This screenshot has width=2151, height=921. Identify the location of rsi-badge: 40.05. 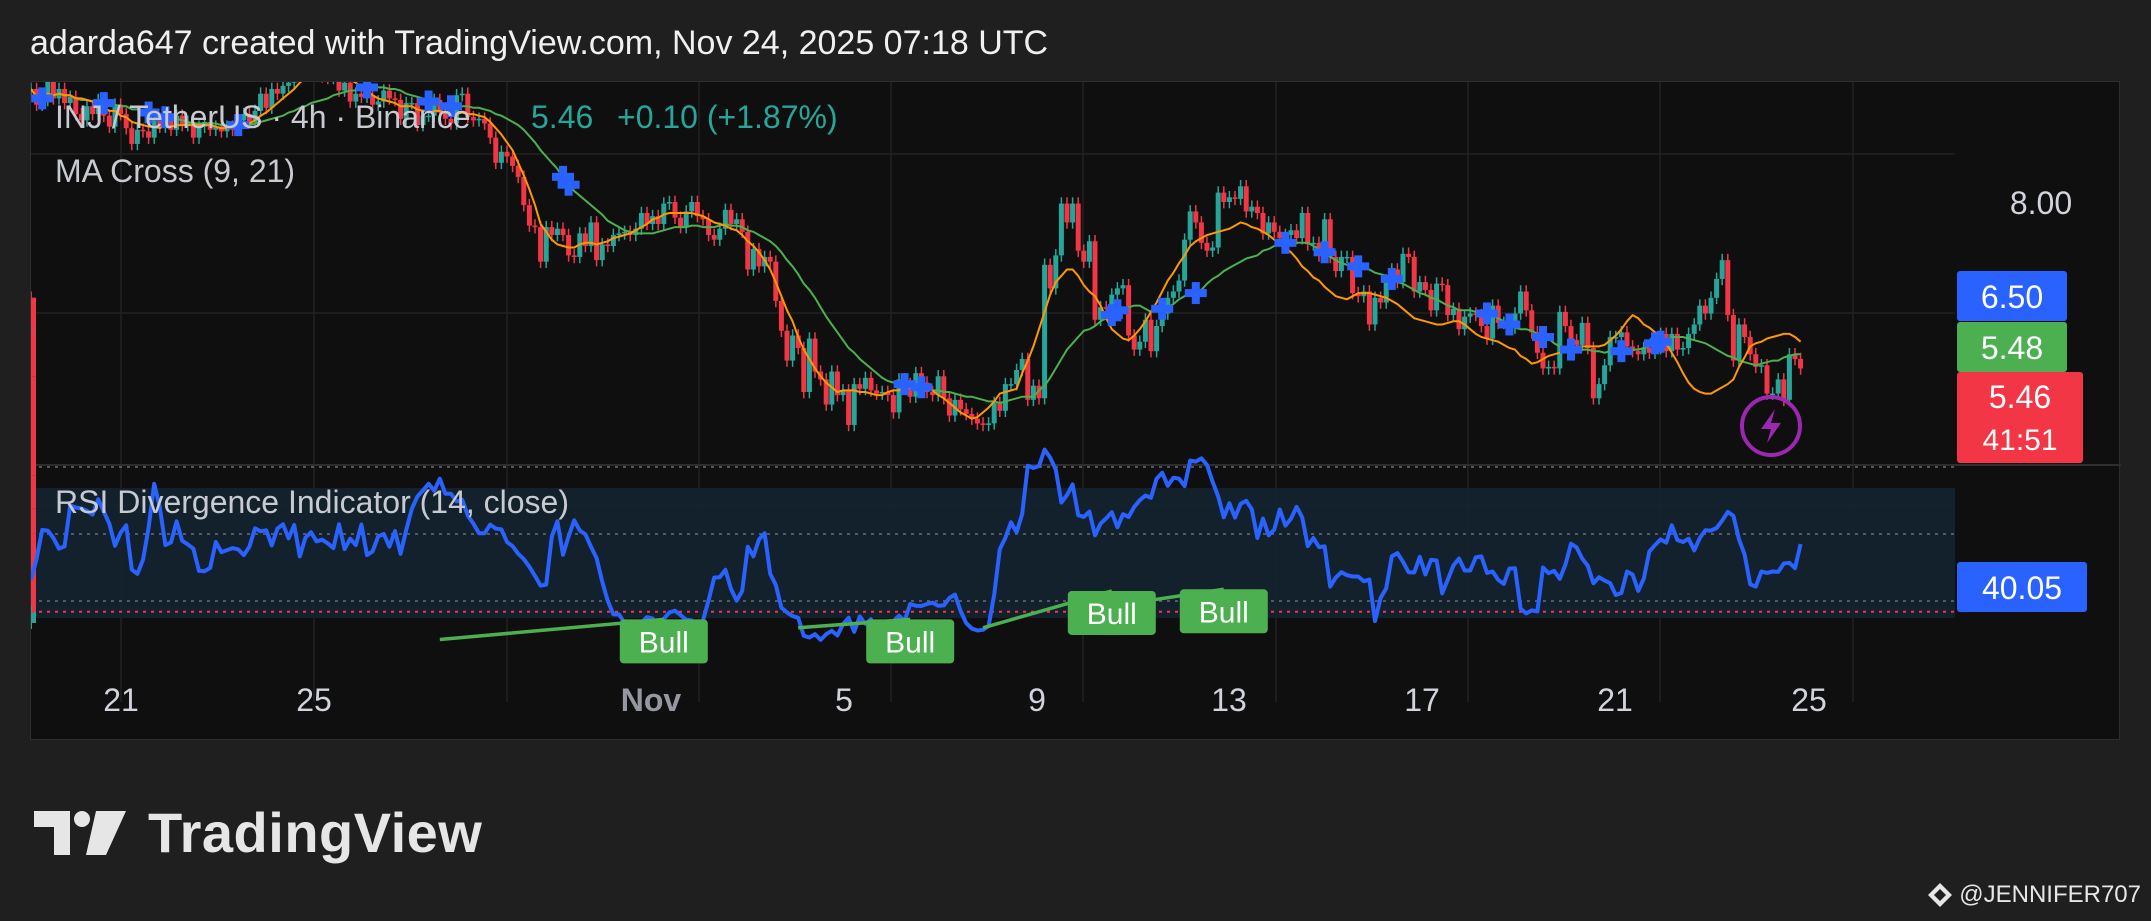
(2022, 587).